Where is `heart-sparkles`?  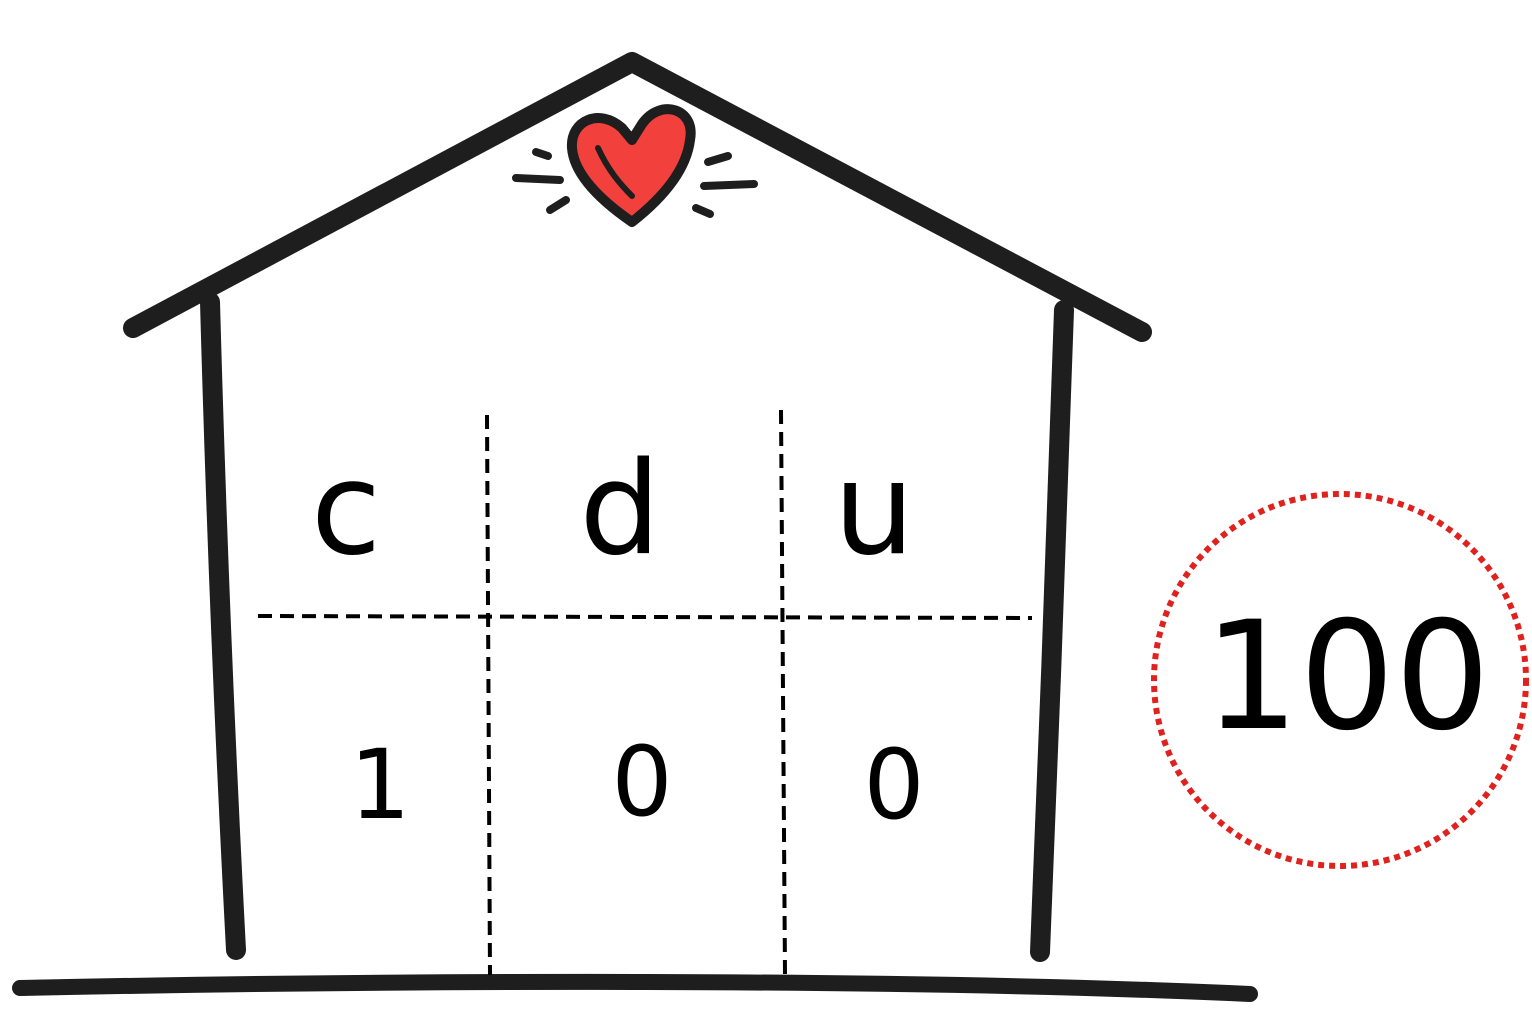
heart-sparkles is located at coordinates (635, 183).